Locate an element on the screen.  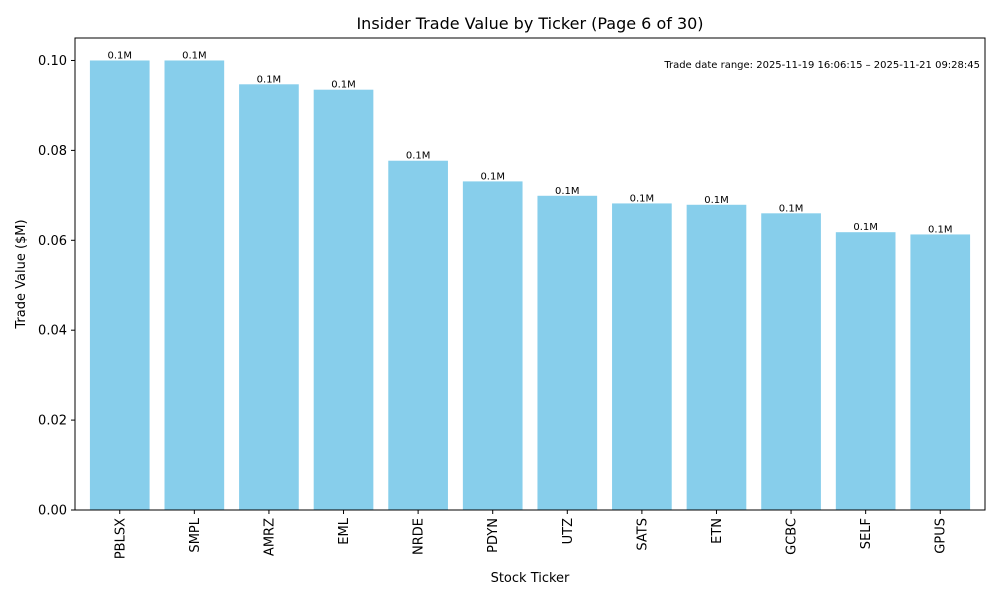
bar-pdyn is located at coordinates (492, 345).